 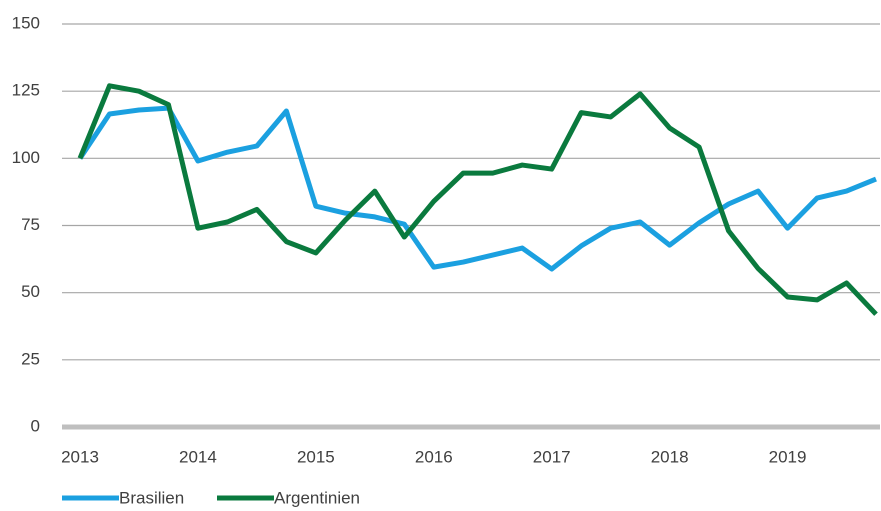 I want to click on x-tick-label: 2017, so click(x=552, y=456).